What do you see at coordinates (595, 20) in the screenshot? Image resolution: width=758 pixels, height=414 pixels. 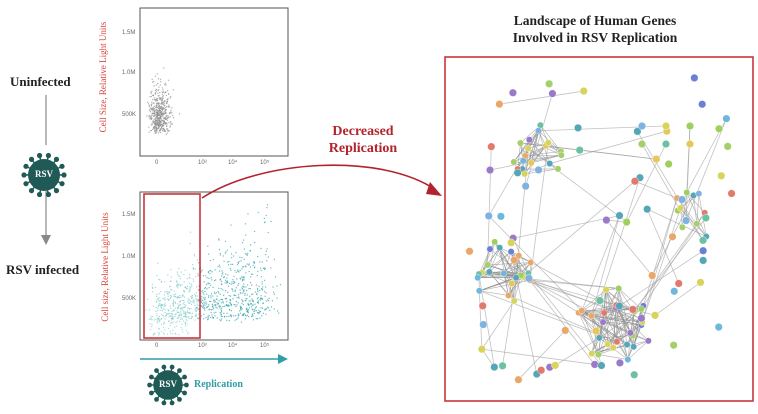 I see `network-title-line-1: Landscape of Human Genes` at bounding box center [595, 20].